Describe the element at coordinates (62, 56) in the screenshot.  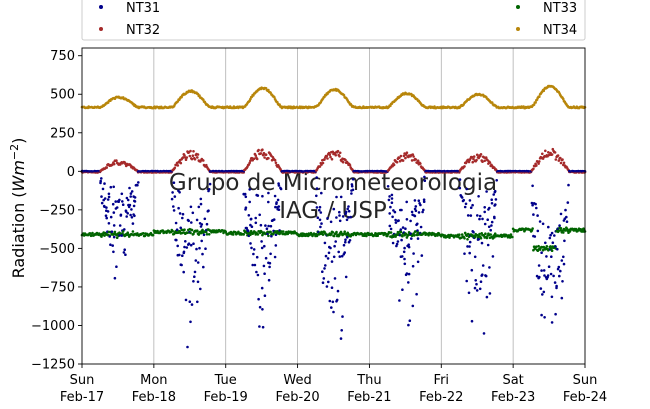
I see `y-tick-label: 750` at that location.